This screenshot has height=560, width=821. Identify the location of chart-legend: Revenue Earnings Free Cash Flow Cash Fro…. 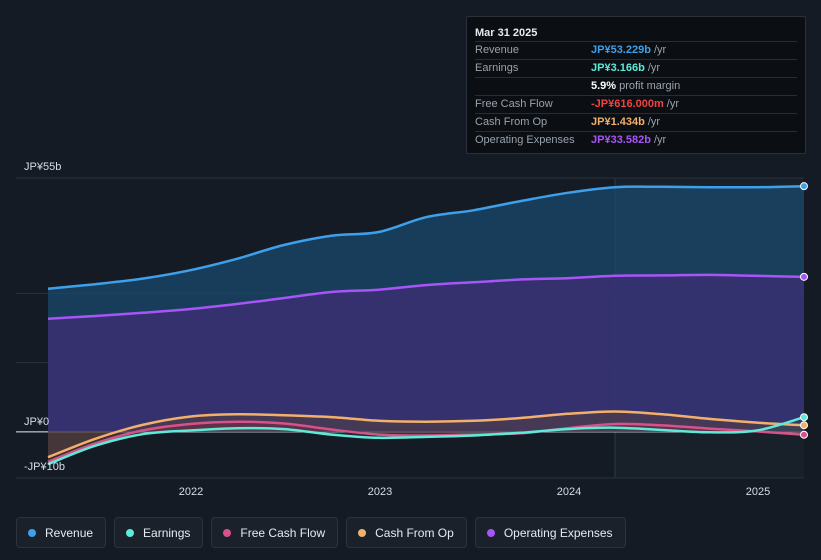
(321, 532).